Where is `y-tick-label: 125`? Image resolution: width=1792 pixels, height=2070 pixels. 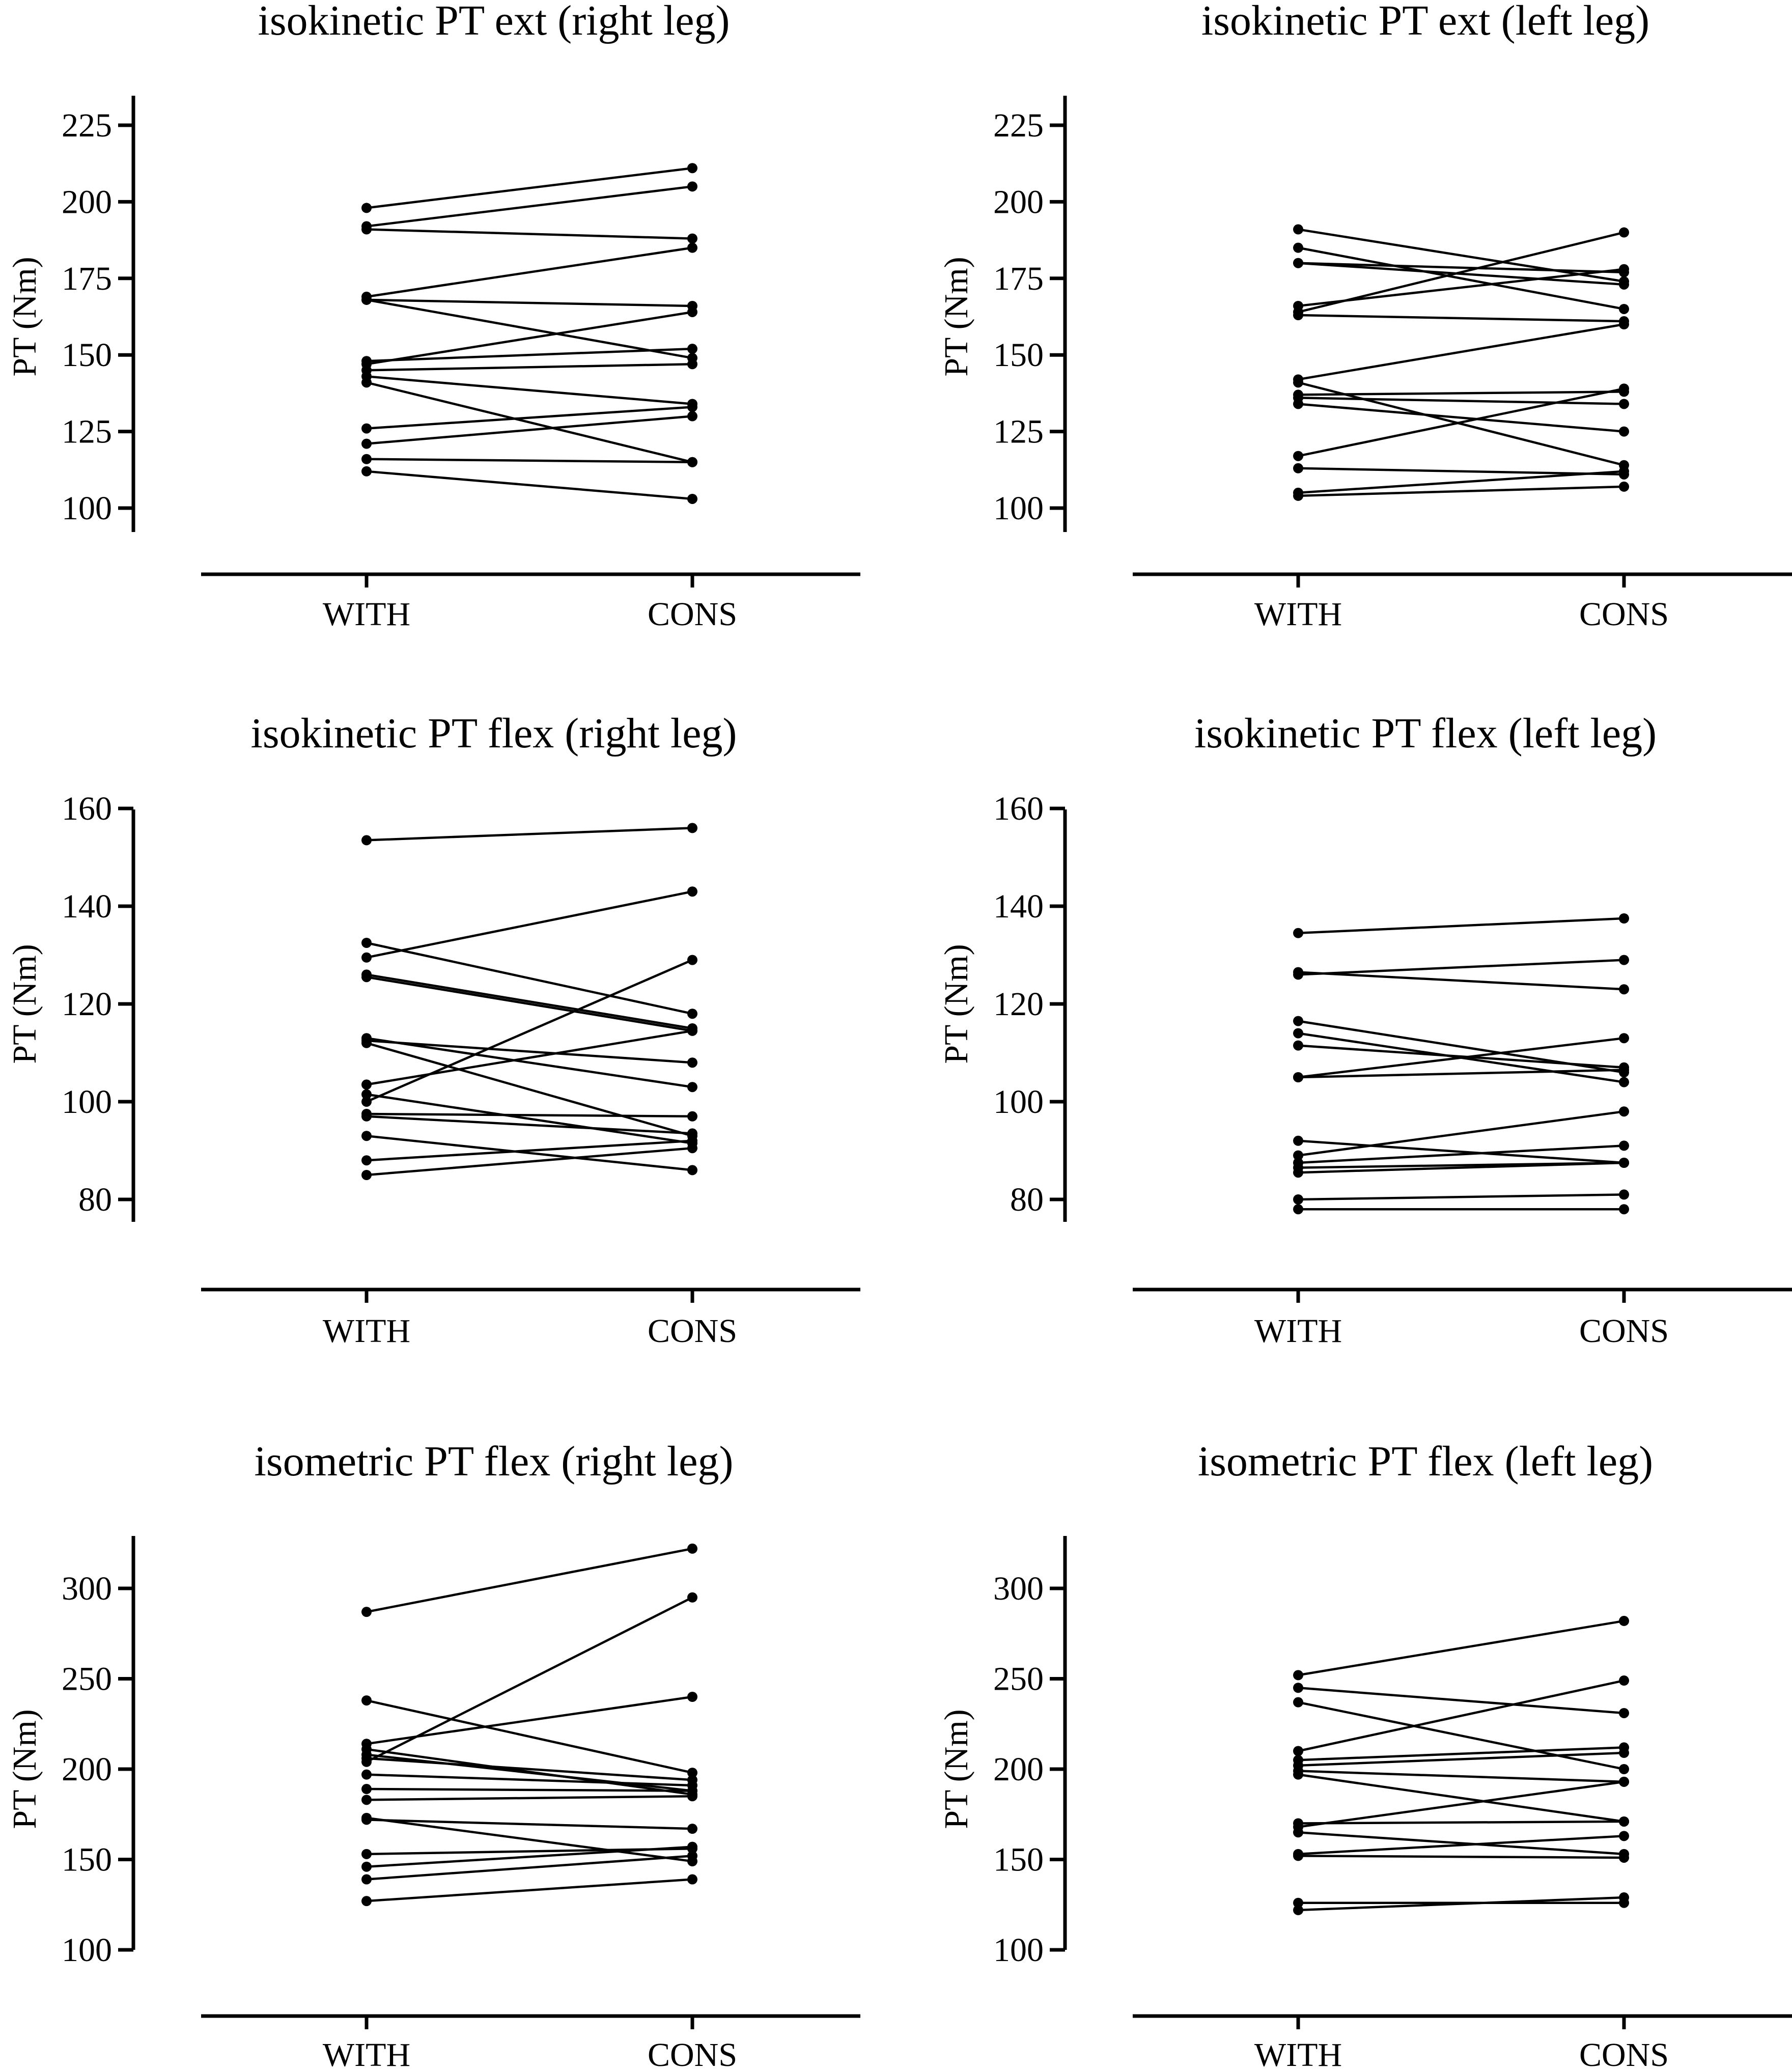 y-tick-label: 125 is located at coordinates (1018, 432).